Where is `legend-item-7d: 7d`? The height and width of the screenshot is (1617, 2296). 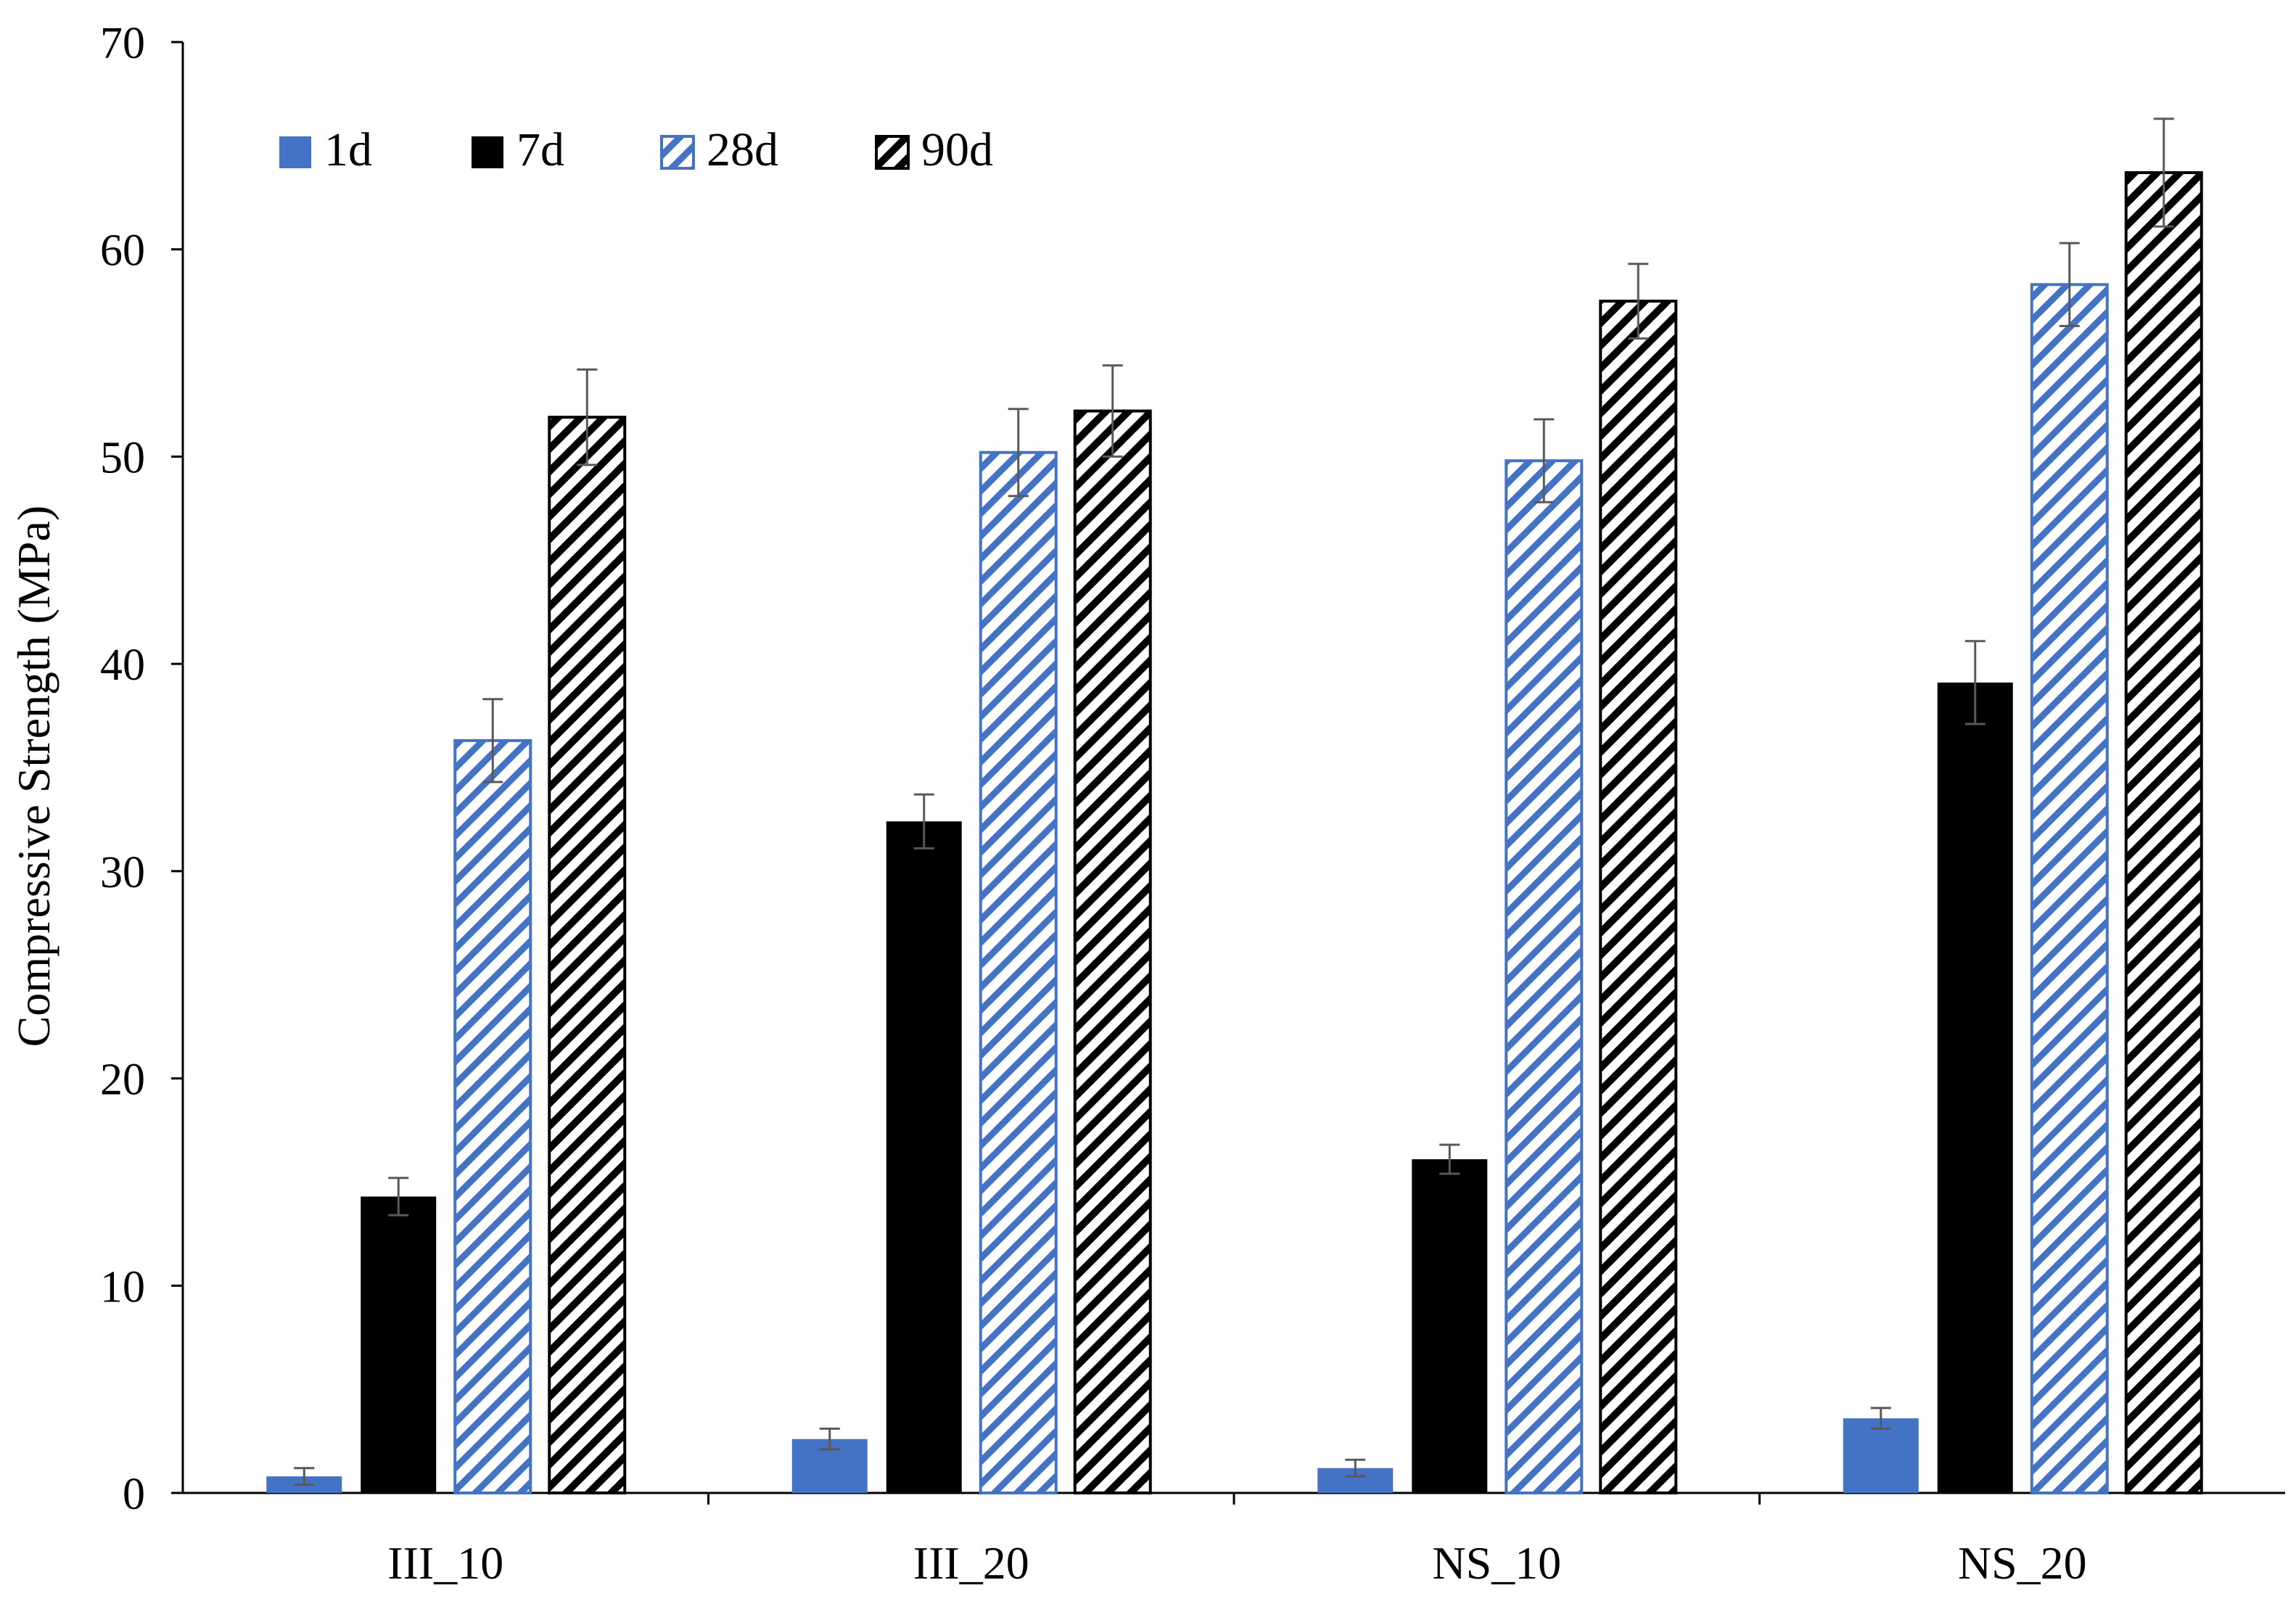
legend-item-7d: 7d is located at coordinates (518, 149).